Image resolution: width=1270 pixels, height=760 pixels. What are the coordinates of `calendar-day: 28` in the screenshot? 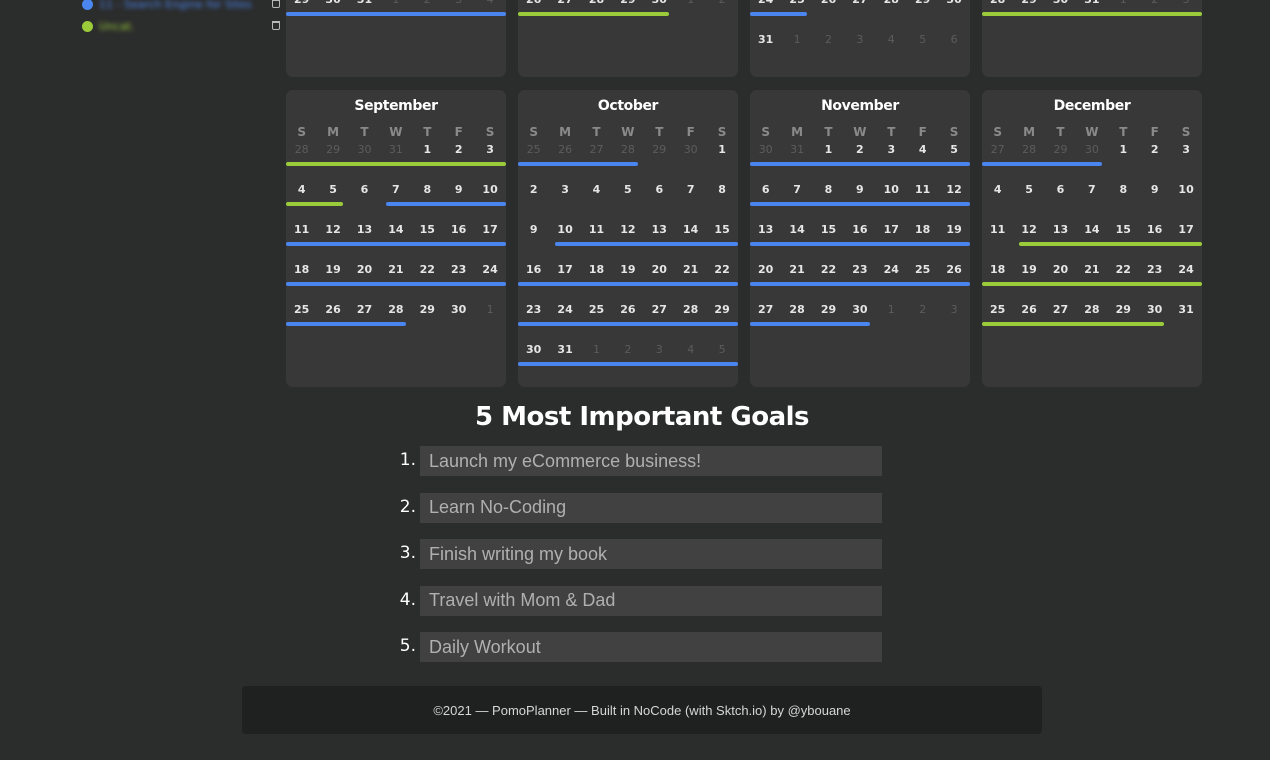 It's located at (997, 3).